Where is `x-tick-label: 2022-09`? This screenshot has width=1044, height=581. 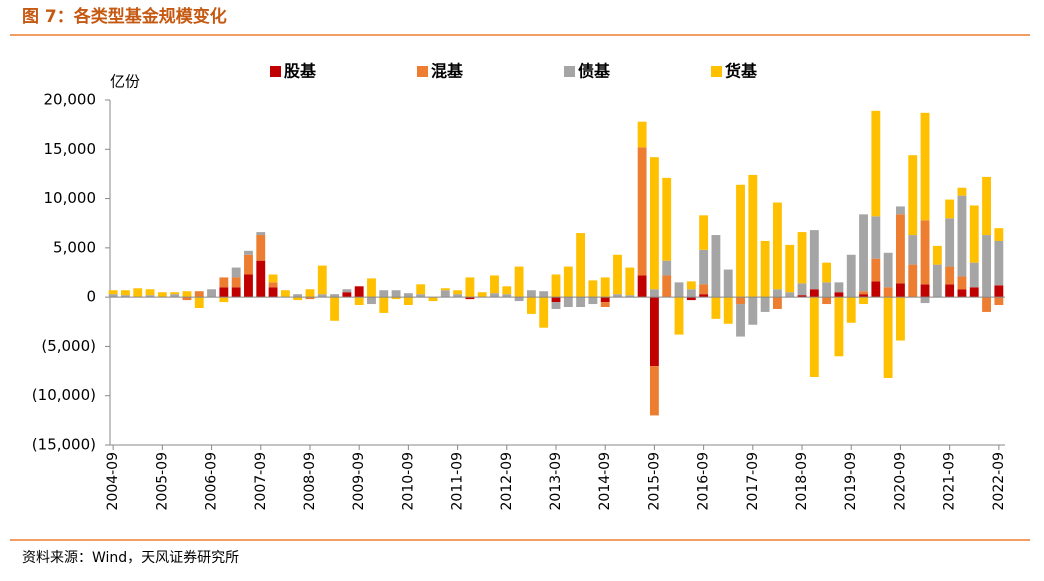
x-tick-label: 2022-09 is located at coordinates (999, 481).